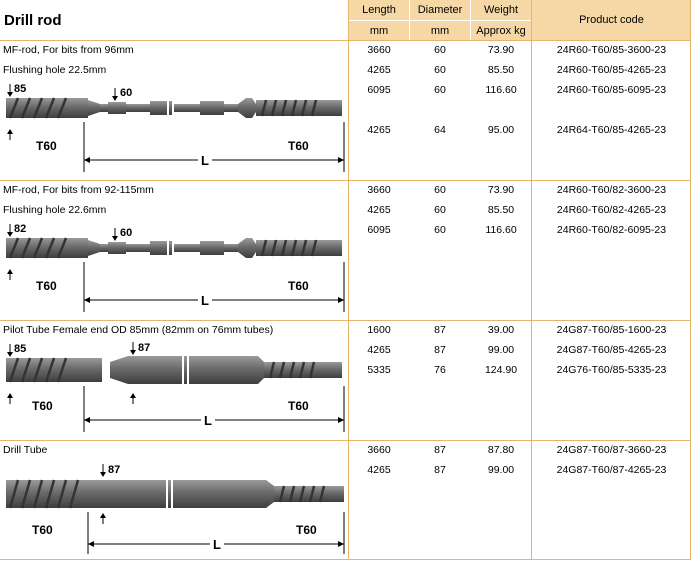 This screenshot has height=561, width=691. What do you see at coordinates (440, 370) in the screenshot?
I see `diameter-cell: 76` at bounding box center [440, 370].